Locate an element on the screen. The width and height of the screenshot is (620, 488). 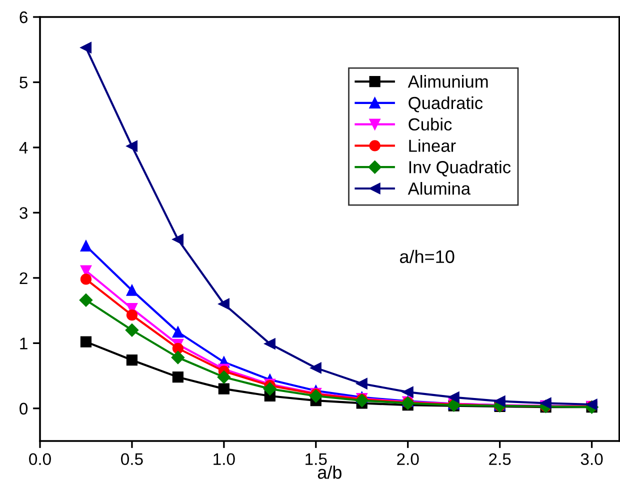
y-tick-label: 5 is located at coordinates (24, 82).